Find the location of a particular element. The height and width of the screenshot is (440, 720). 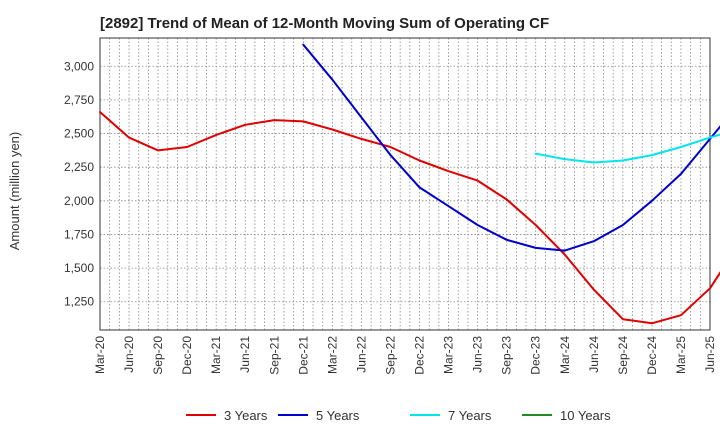

y-tick-label: 2,750 is located at coordinates (79, 100).